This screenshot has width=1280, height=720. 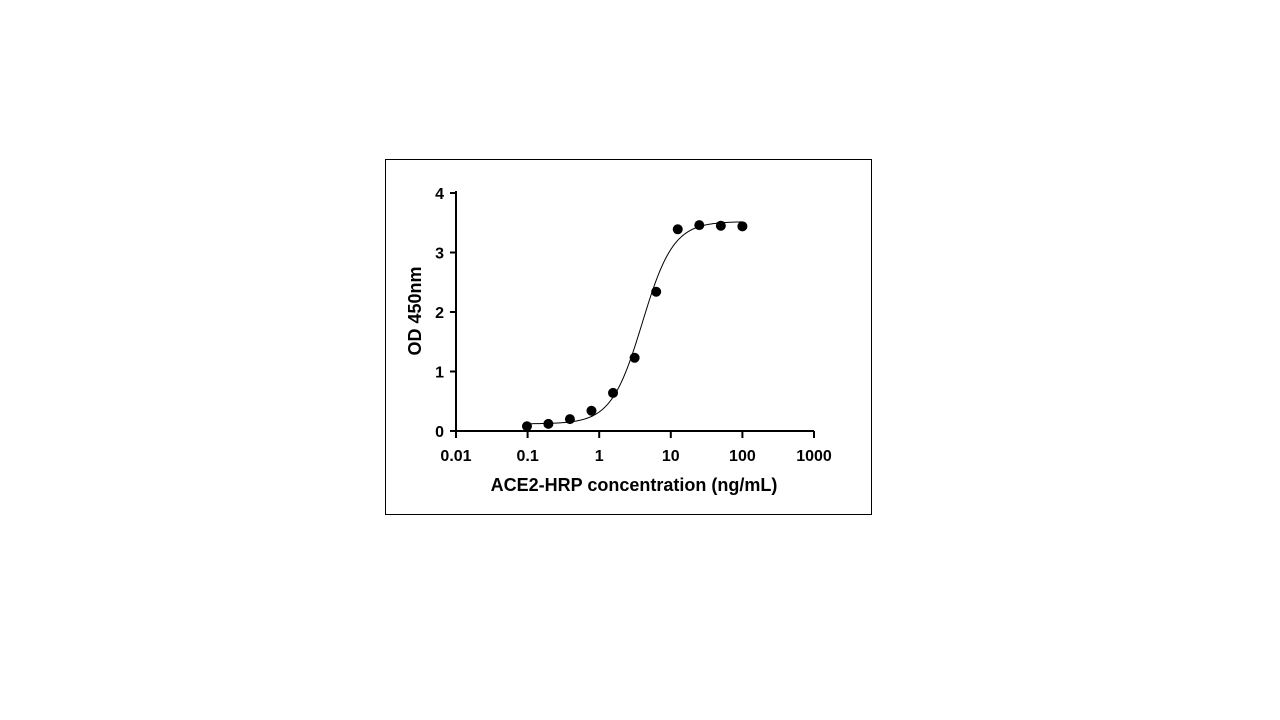 I want to click on y-tick-label: 0, so click(x=439, y=432).